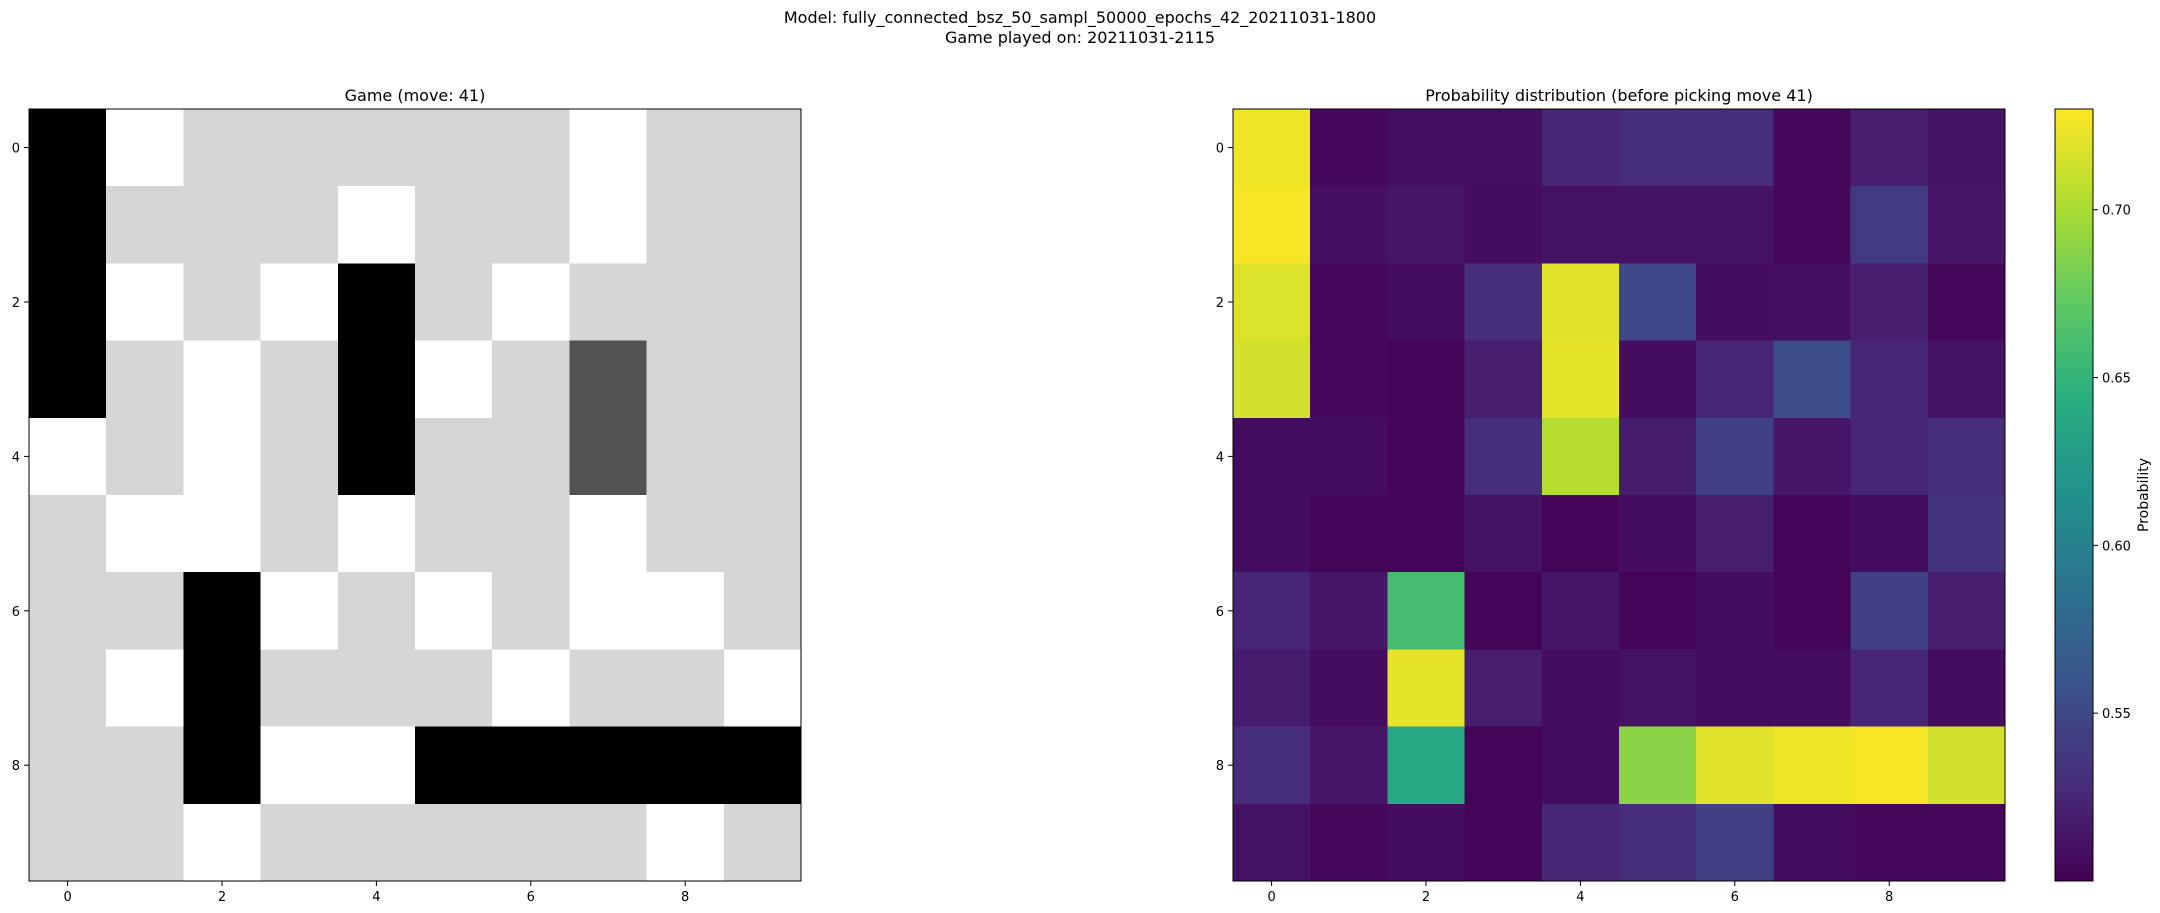  Describe the element at coordinates (1812, 225) in the screenshot. I see `heatmap-cell-r1-c7` at that location.